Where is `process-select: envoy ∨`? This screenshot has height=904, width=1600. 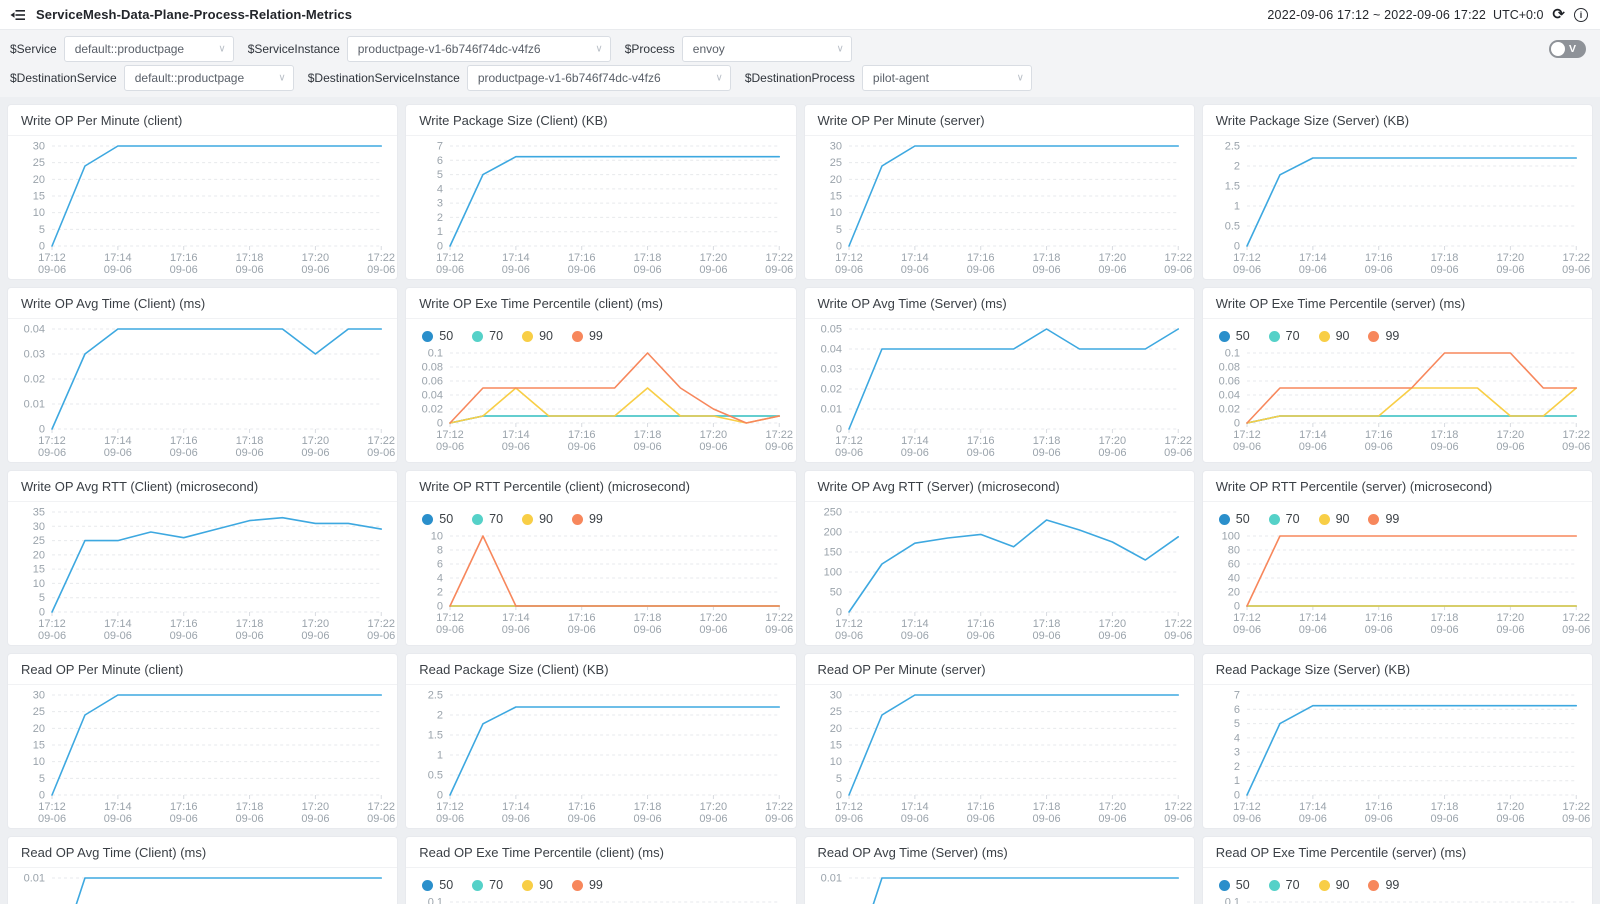
process-select: envoy ∨ is located at coordinates (766, 48).